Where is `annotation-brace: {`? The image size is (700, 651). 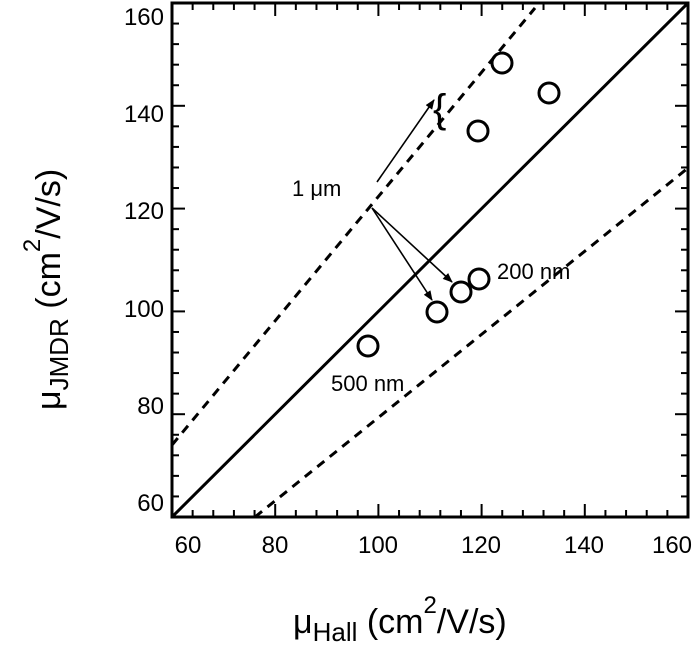
annotation-brace: { is located at coordinates (439, 109).